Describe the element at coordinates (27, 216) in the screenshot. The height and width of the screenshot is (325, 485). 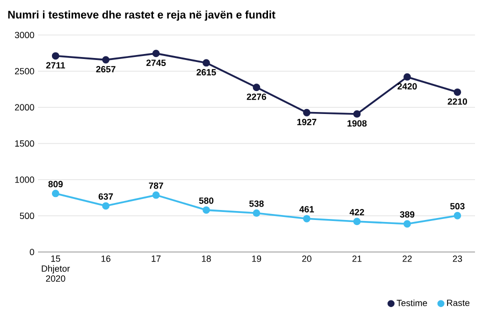
I see `y-tick-label: 500` at that location.